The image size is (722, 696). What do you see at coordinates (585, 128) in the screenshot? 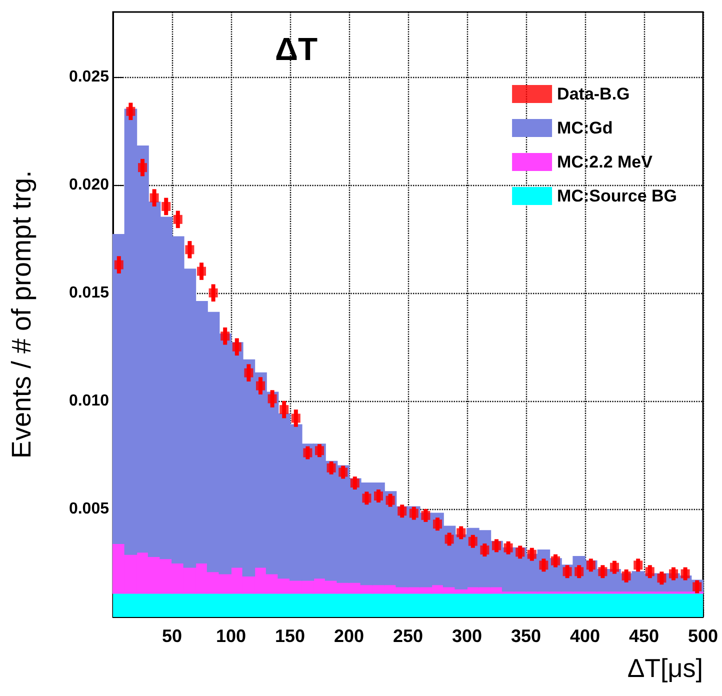
I see `legend-label: MC:Gd` at bounding box center [585, 128].